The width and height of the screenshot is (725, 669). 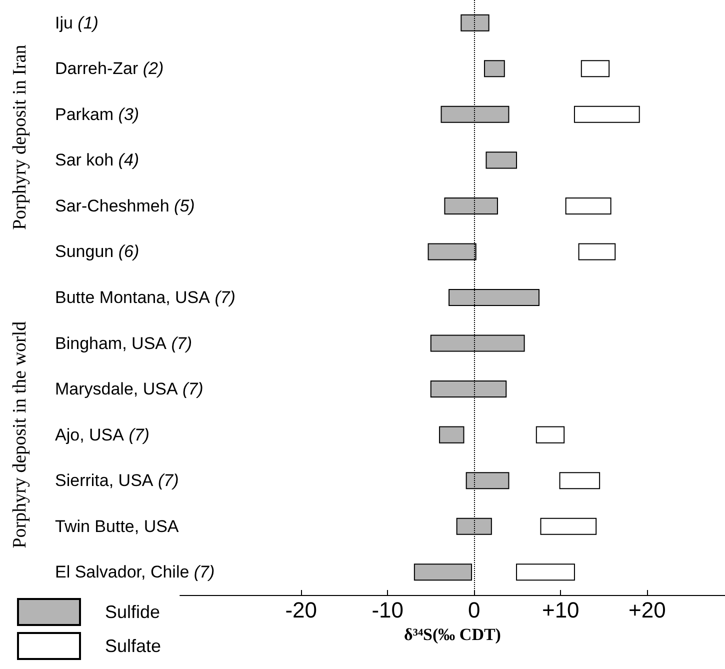 What do you see at coordinates (452, 634) in the screenshot?
I see `x-axis-title: δ³⁴S(‰ CDT)` at bounding box center [452, 634].